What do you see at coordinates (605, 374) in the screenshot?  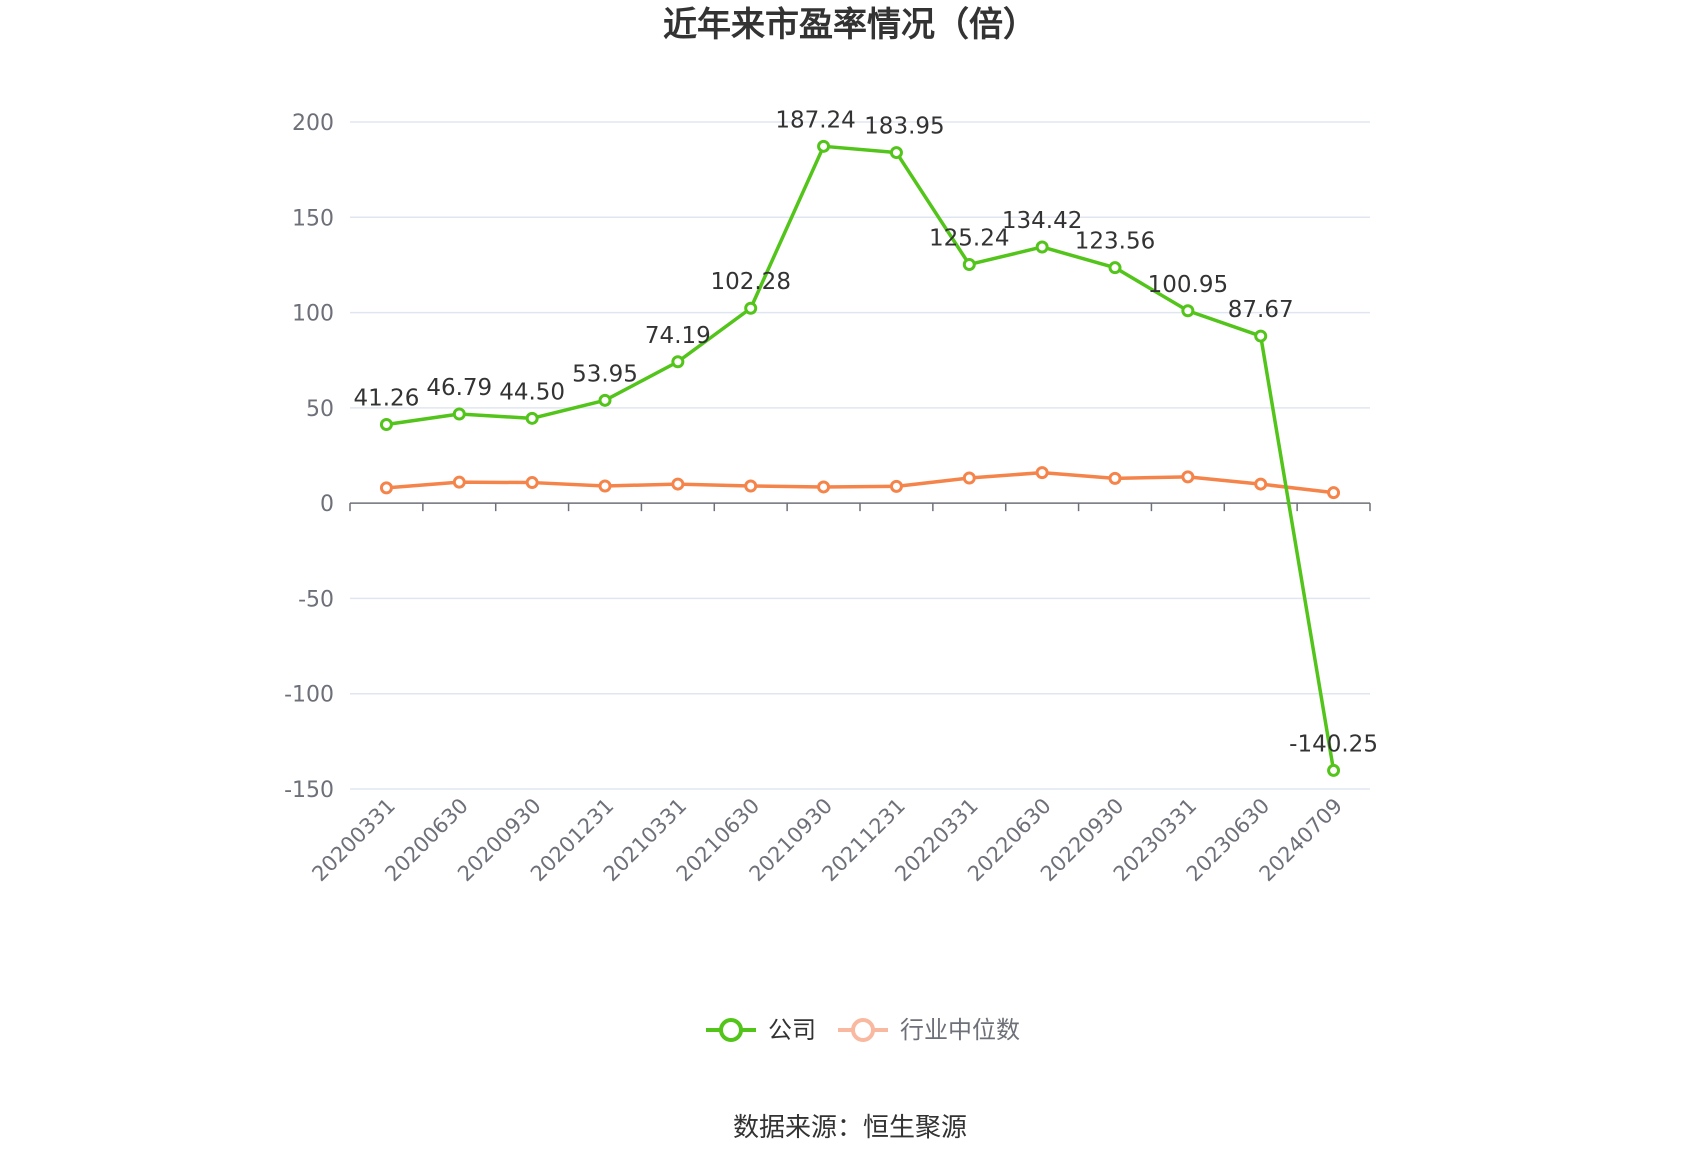 I see `data-label-company: 53.95` at bounding box center [605, 374].